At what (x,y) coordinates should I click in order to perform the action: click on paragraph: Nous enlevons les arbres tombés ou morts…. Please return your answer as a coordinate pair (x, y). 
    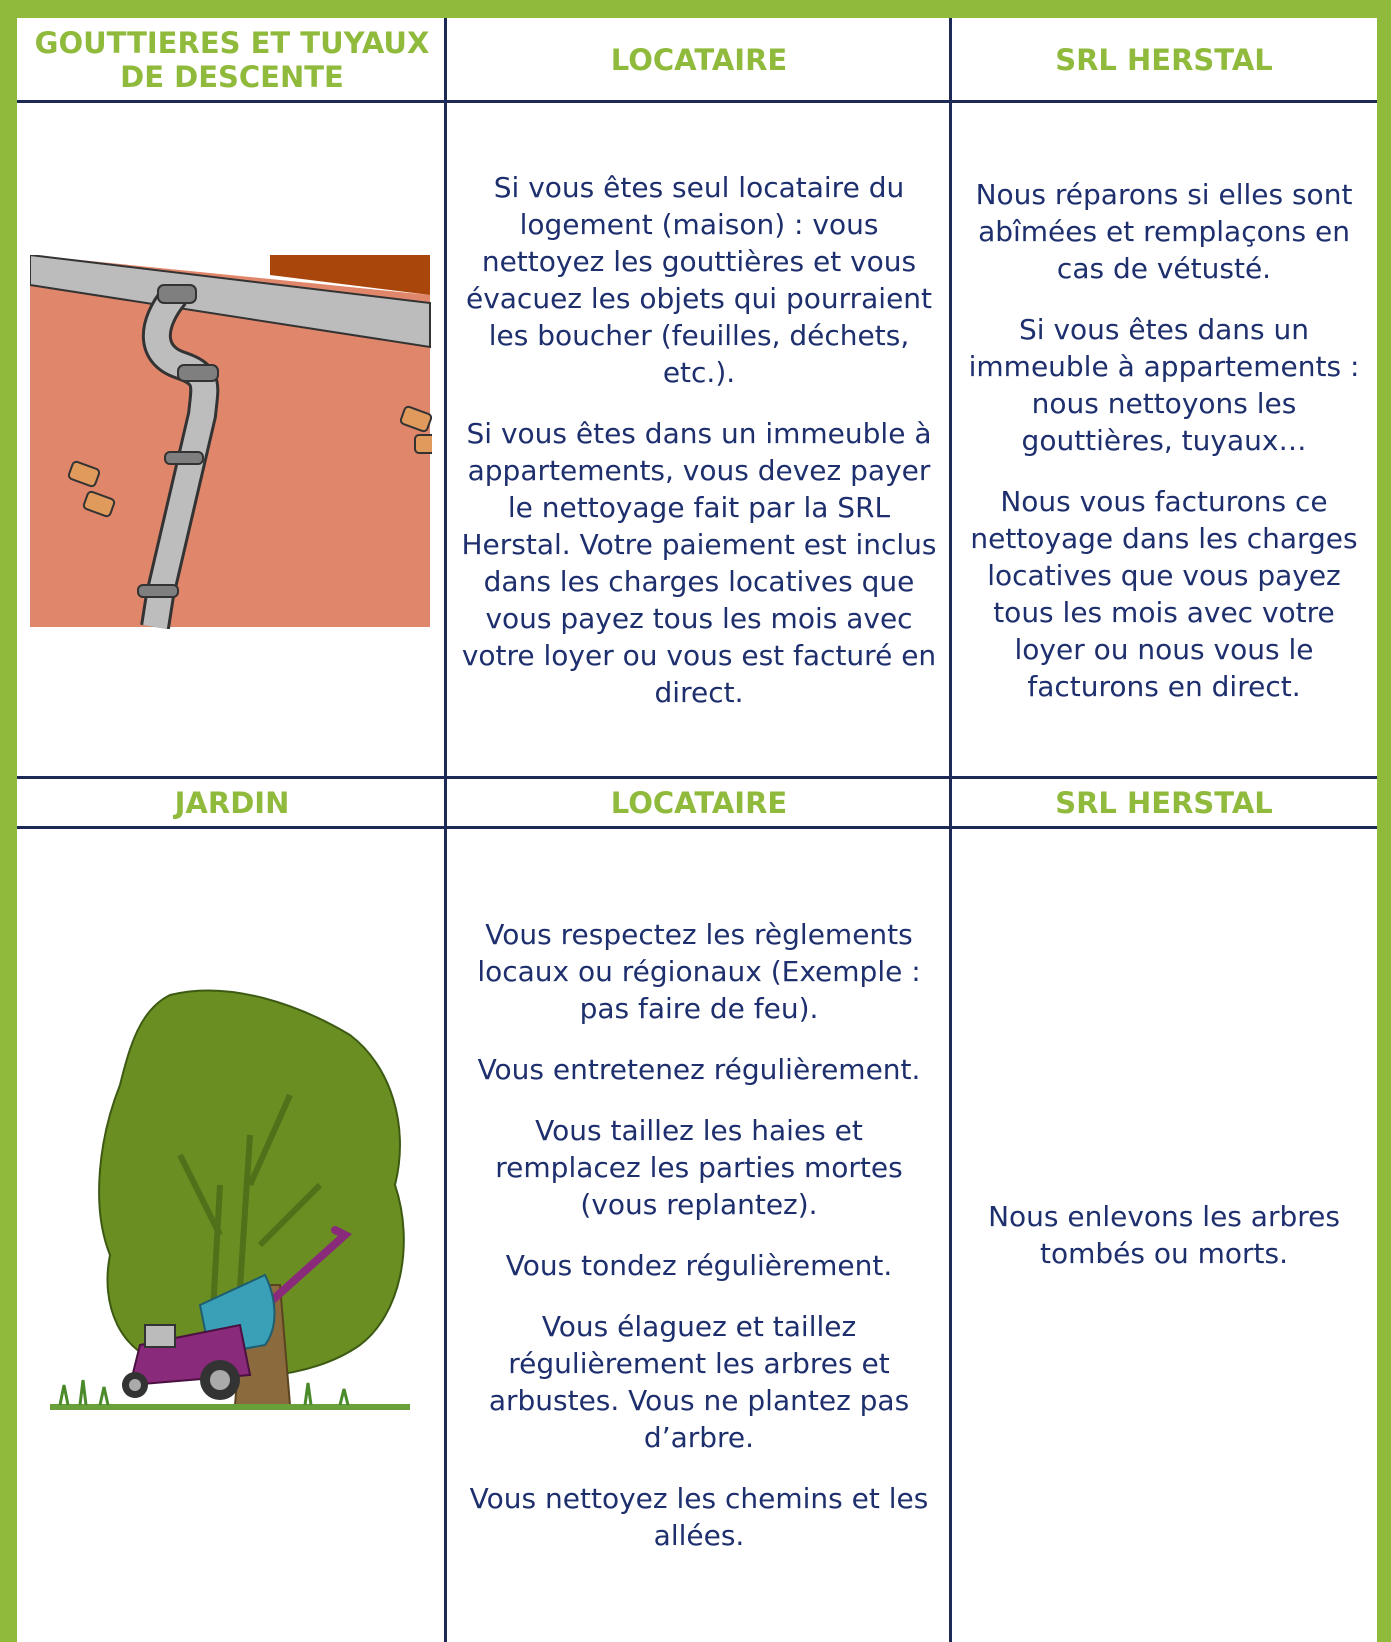
    Looking at the image, I should click on (1164, 1235).